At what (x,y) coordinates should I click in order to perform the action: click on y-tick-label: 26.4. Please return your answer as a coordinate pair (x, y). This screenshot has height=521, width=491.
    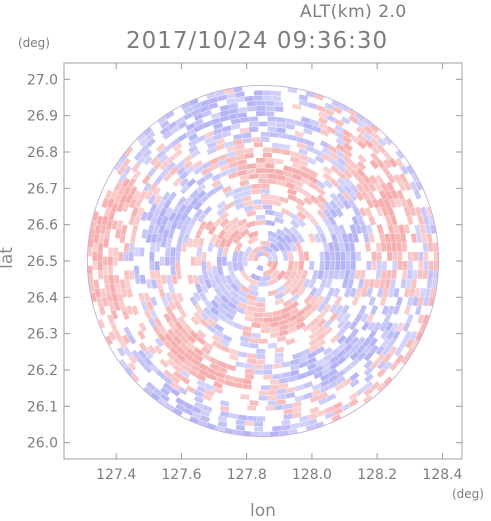
    Looking at the image, I should click on (42, 298).